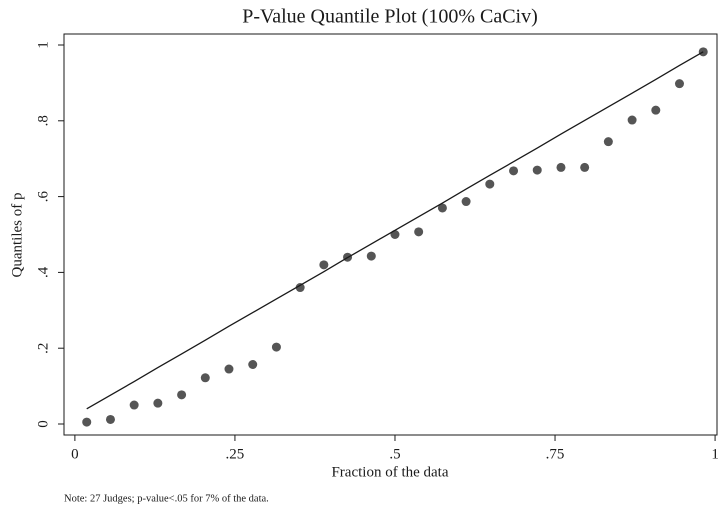 This screenshot has width=719, height=516. What do you see at coordinates (394, 454) in the screenshot?
I see `x-tick-label: .5` at bounding box center [394, 454].